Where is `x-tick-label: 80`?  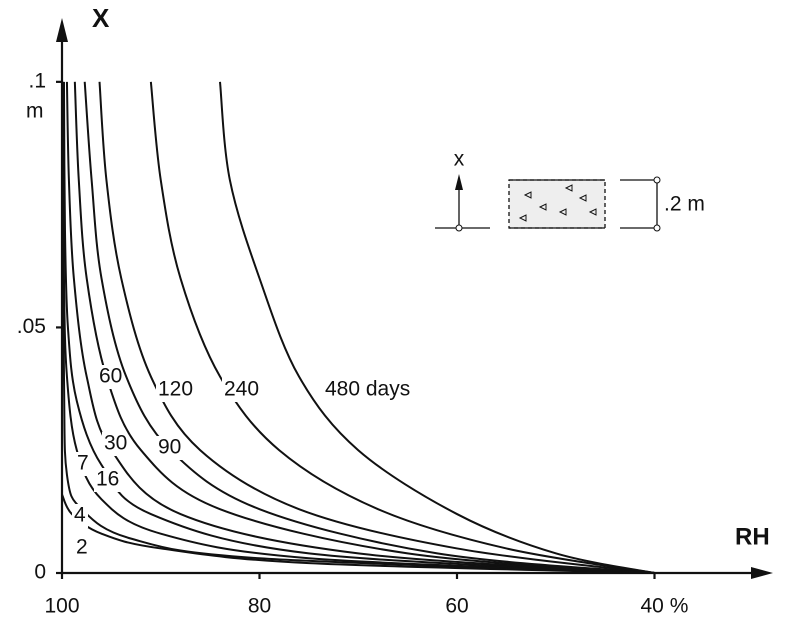
x-tick-label: 80 is located at coordinates (259, 606).